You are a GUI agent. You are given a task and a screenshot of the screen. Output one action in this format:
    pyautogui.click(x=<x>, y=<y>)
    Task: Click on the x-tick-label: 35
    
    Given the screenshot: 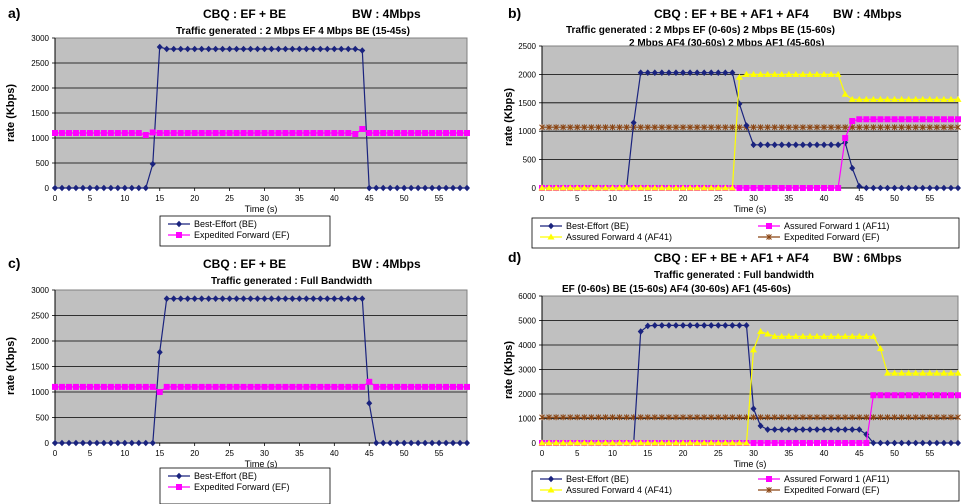 What is the action you would take?
    pyautogui.click(x=788, y=198)
    